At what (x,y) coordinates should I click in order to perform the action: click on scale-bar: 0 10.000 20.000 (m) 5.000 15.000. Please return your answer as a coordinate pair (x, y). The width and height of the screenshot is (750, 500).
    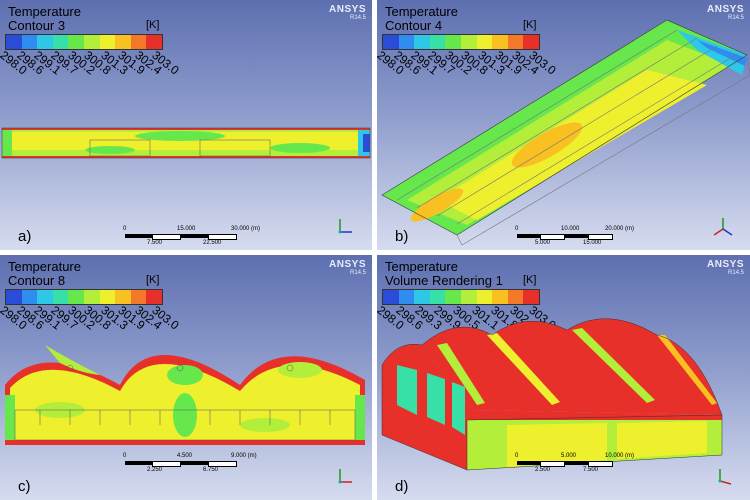
    Looking at the image, I should click on (575, 236).